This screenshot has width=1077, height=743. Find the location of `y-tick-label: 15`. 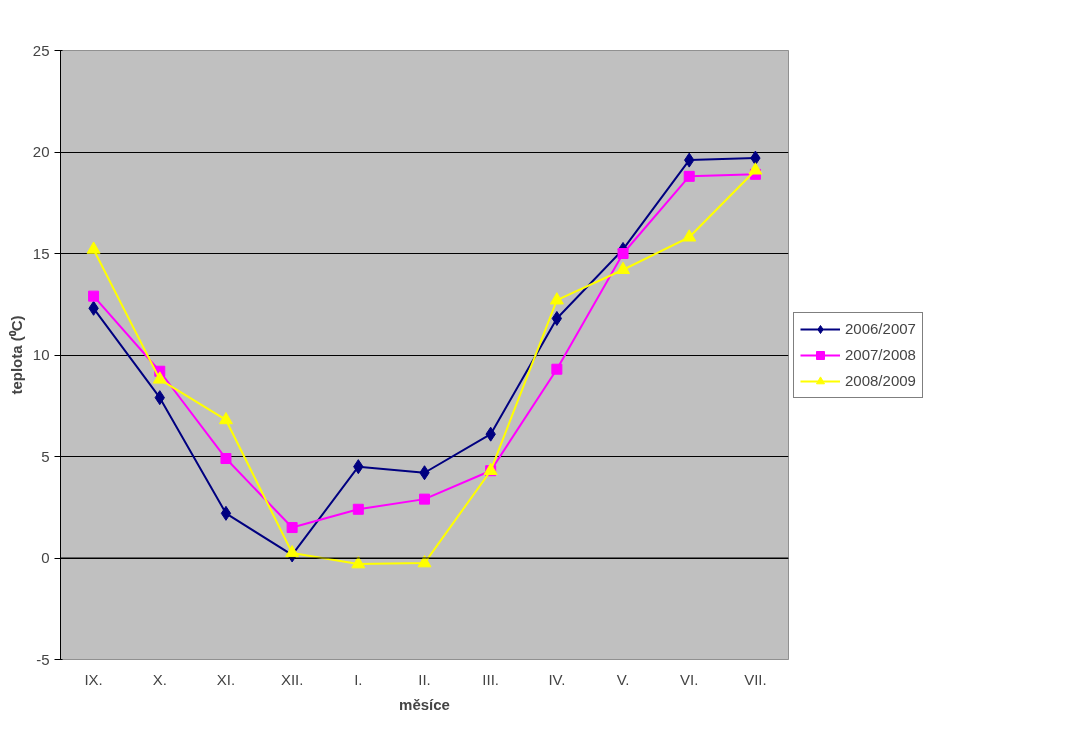

y-tick-label: 15 is located at coordinates (41, 253).